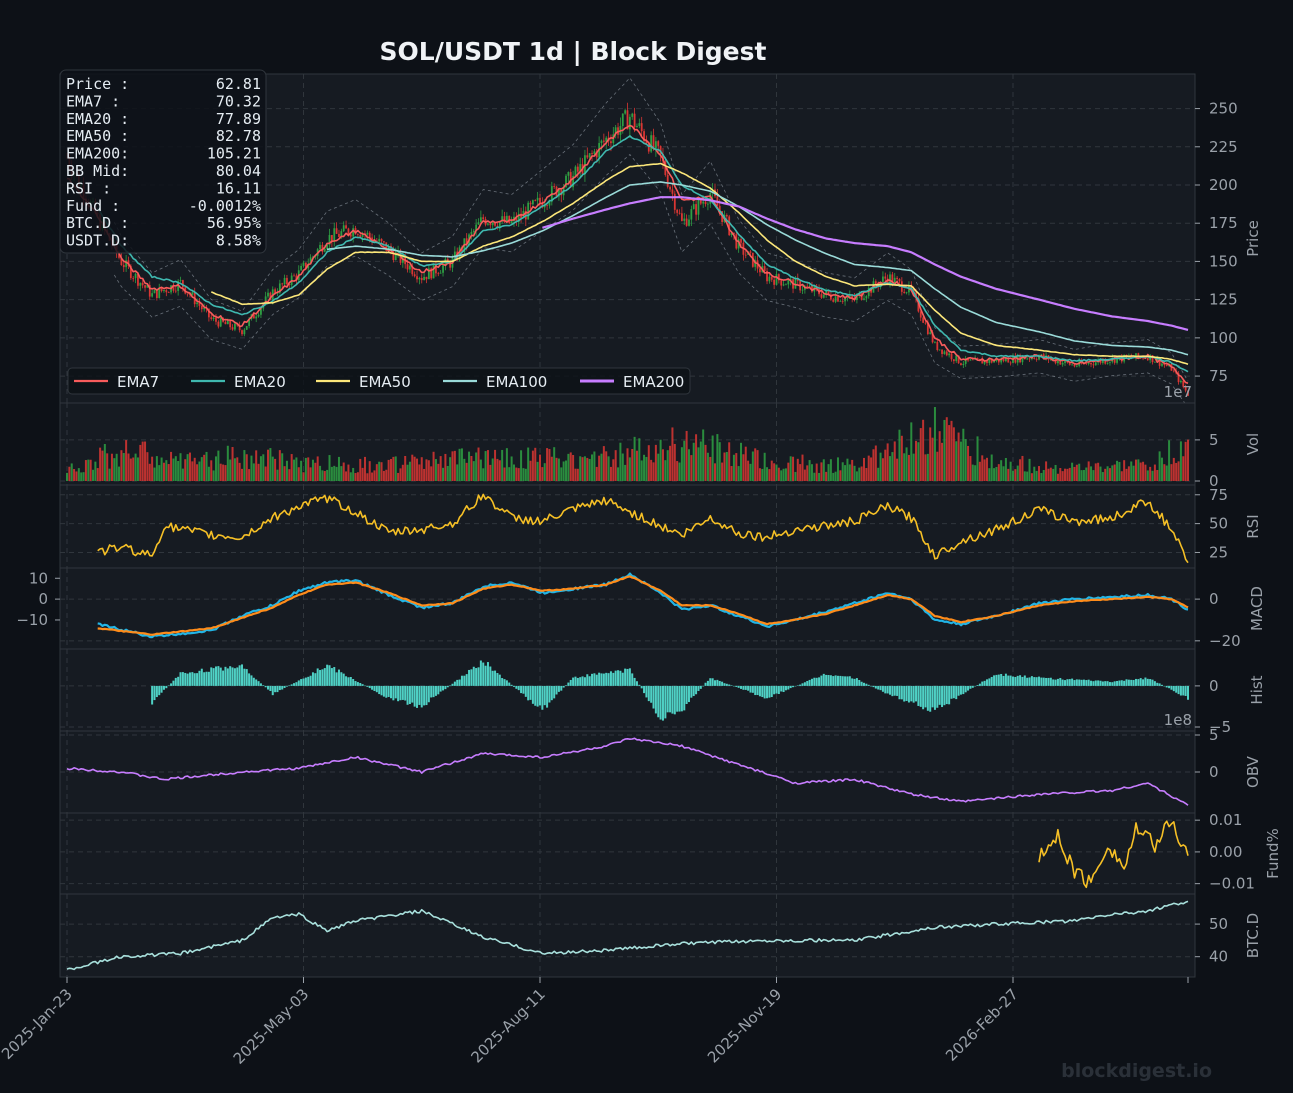 This screenshot has width=1293, height=1093. I want to click on hist-ytick-label: −5, so click(1220, 727).